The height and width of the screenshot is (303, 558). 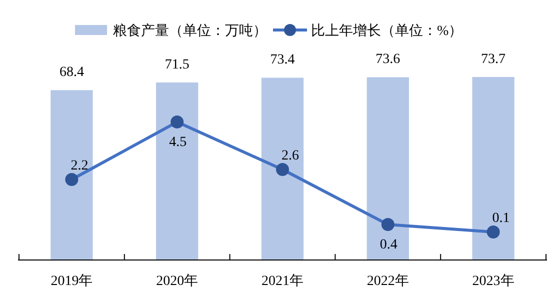 What do you see at coordinates (71, 72) in the screenshot?
I see `data-label: 68.4` at bounding box center [71, 72].